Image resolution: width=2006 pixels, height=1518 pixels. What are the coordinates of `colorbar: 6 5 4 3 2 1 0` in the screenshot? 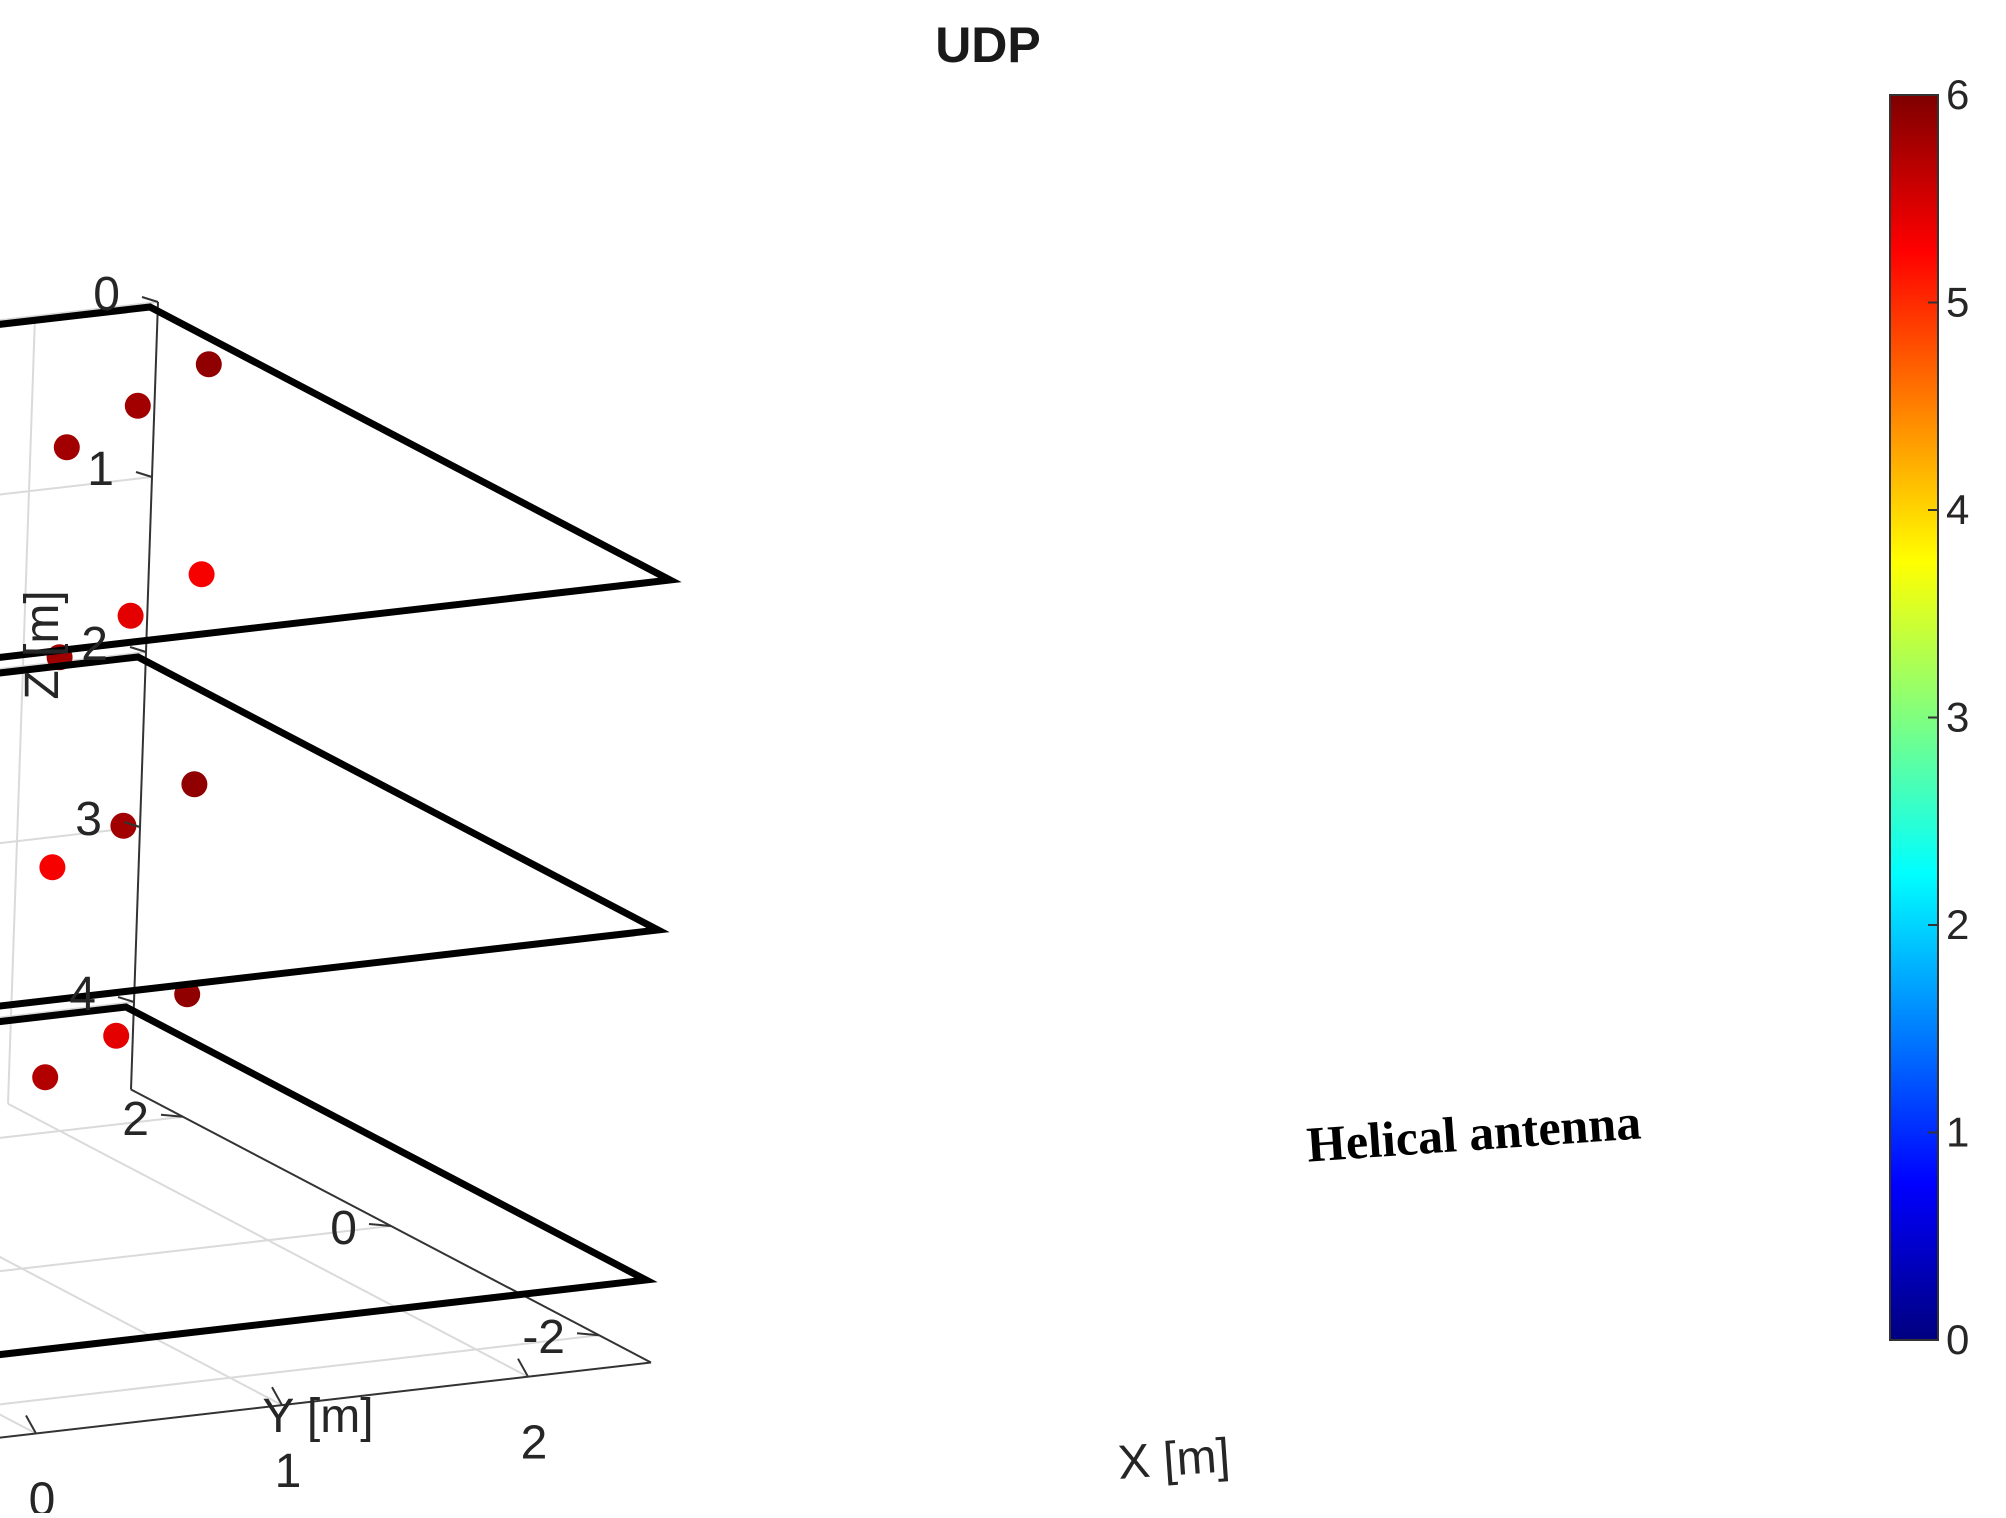 It's located at (1929, 717).